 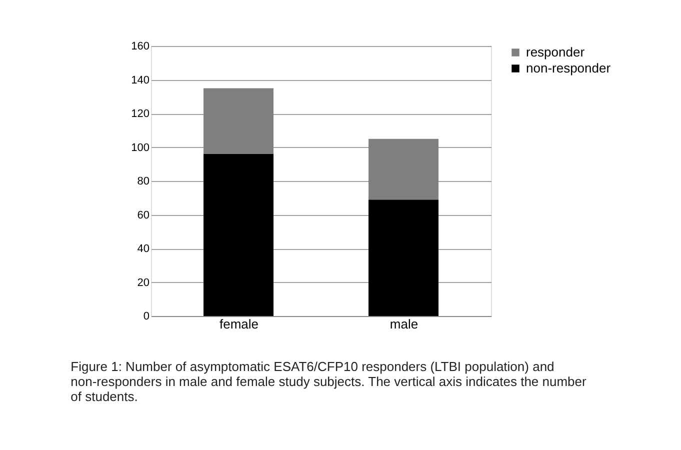 What do you see at coordinates (143, 249) in the screenshot?
I see `y-tick-label: 40` at bounding box center [143, 249].